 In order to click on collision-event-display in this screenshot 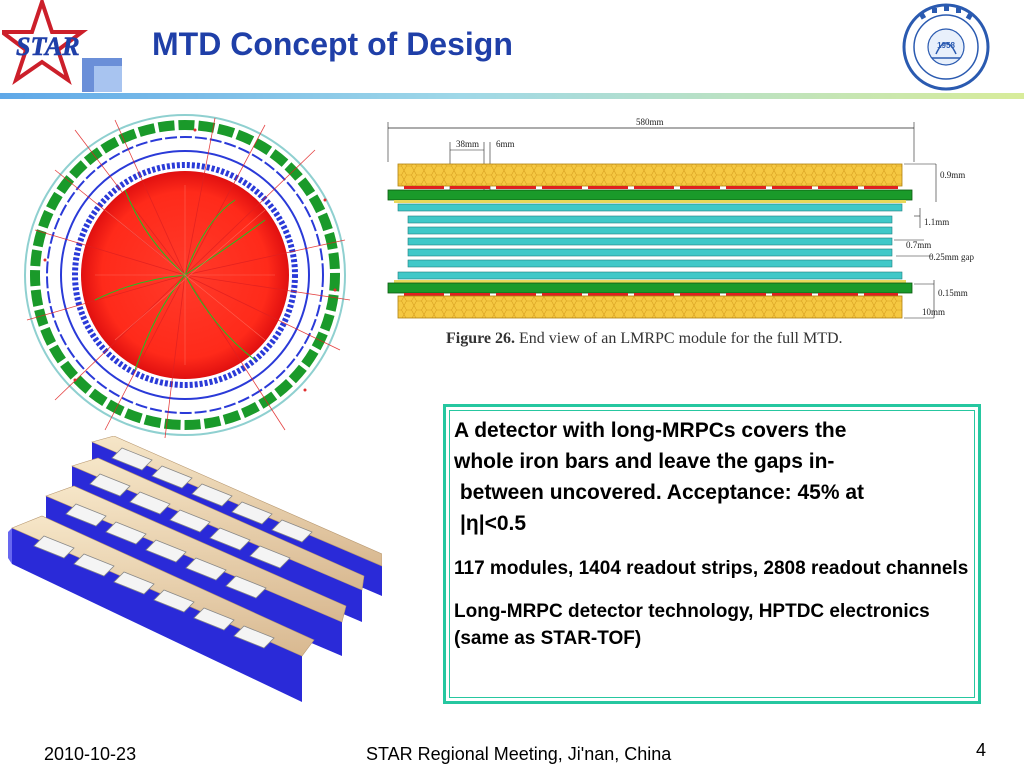, I will do `click(187, 276)`.